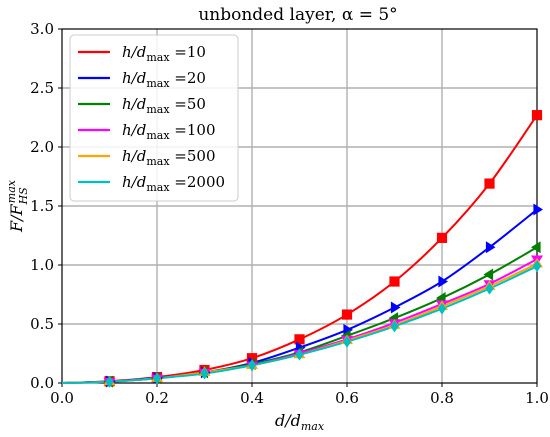 This screenshot has height=437, width=550. I want to click on x-axis-label: d/dmax, so click(300, 422).